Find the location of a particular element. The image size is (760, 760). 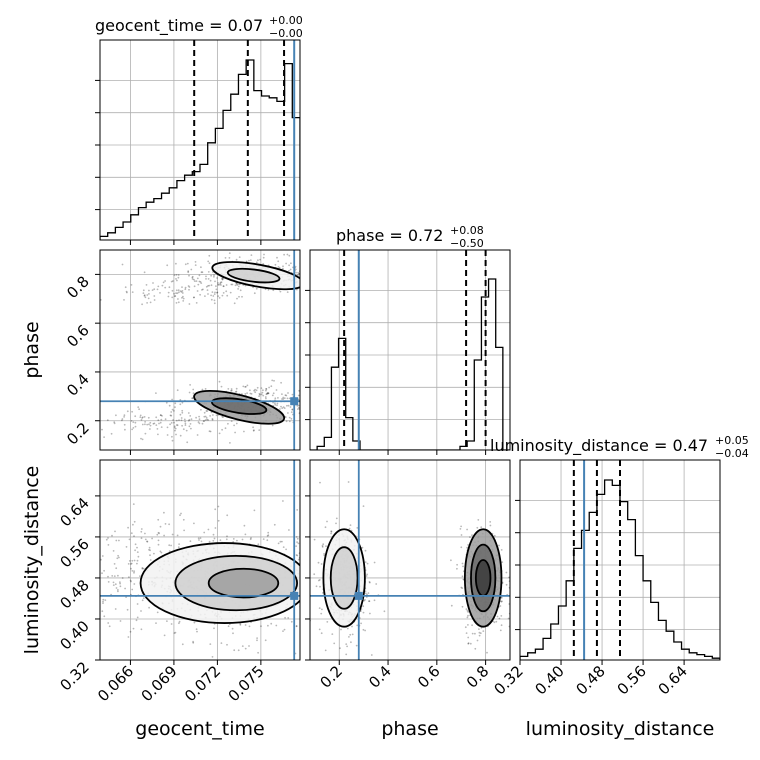

panel-phase_vs_luminosity_distance-frame is located at coordinates (410, 560).